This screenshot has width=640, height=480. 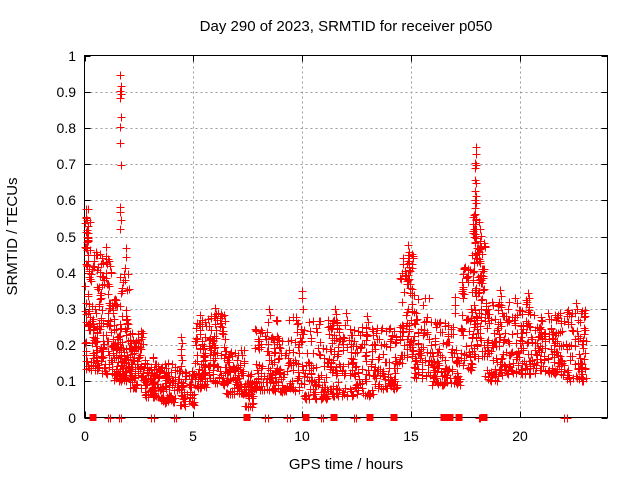 What do you see at coordinates (67, 345) in the screenshot?
I see `y-tick-label: 0.2` at bounding box center [67, 345].